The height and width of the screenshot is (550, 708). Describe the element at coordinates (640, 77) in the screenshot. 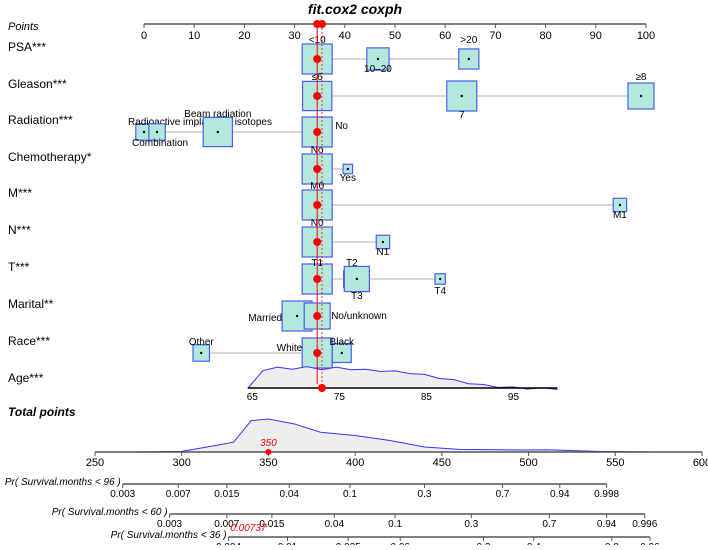

I see `level-label: ≥8` at that location.